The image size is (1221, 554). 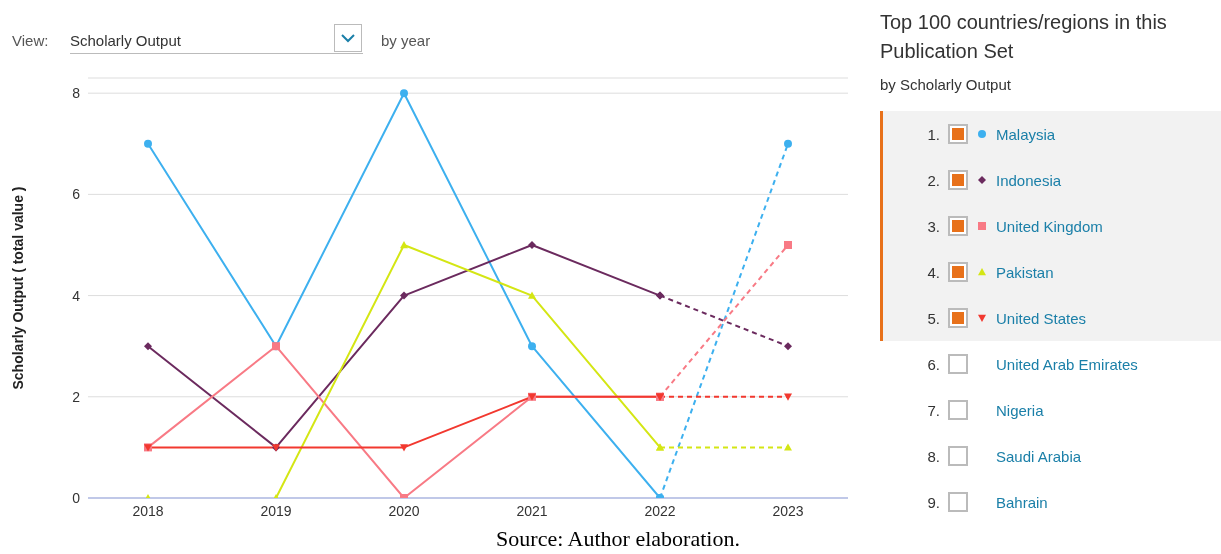 What do you see at coordinates (933, 410) in the screenshot?
I see `text: 7.` at bounding box center [933, 410].